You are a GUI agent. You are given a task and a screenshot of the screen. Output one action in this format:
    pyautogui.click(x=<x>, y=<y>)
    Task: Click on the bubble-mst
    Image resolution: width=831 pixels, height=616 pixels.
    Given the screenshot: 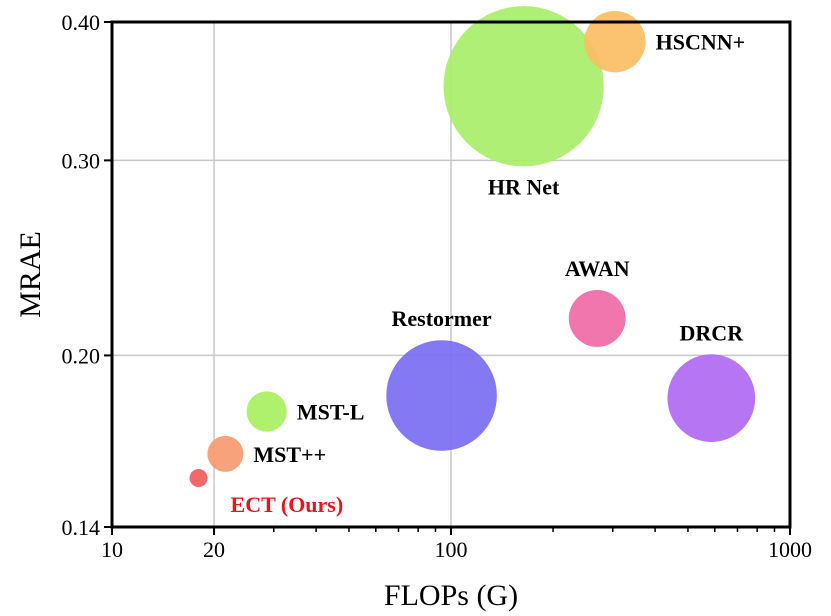 What is the action you would take?
    pyautogui.click(x=225, y=453)
    